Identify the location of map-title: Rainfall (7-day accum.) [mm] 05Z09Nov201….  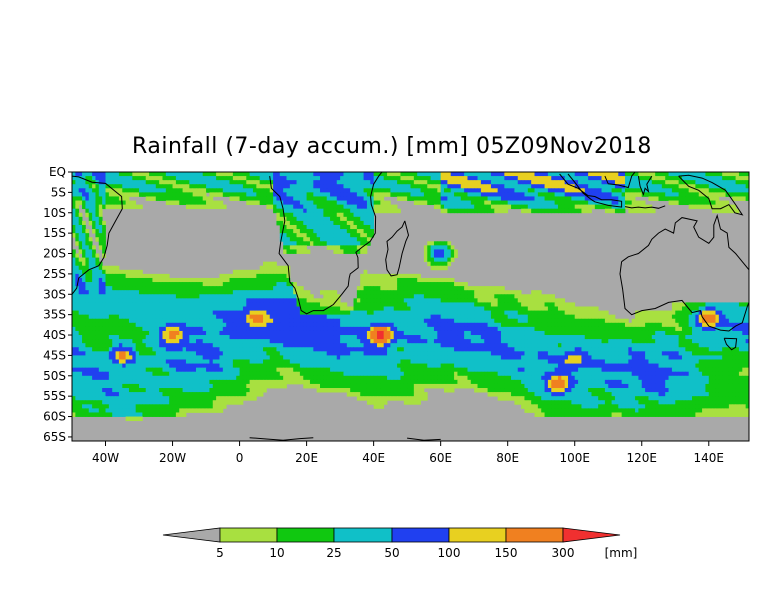
(392, 146).